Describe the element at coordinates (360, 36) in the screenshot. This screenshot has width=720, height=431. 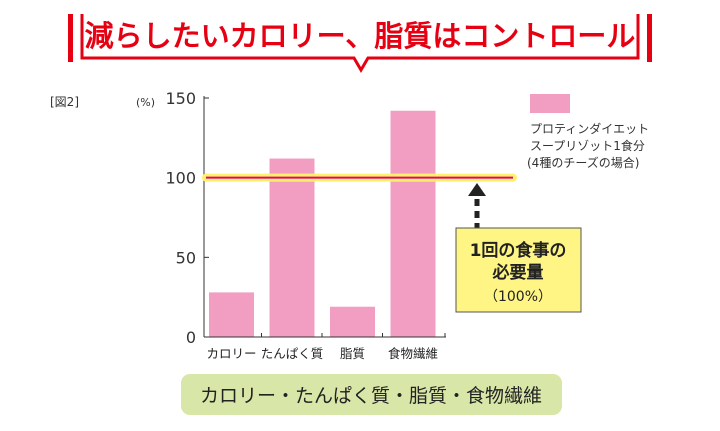
I see `title: 減らしたいカロリー、脂質はコントロール` at that location.